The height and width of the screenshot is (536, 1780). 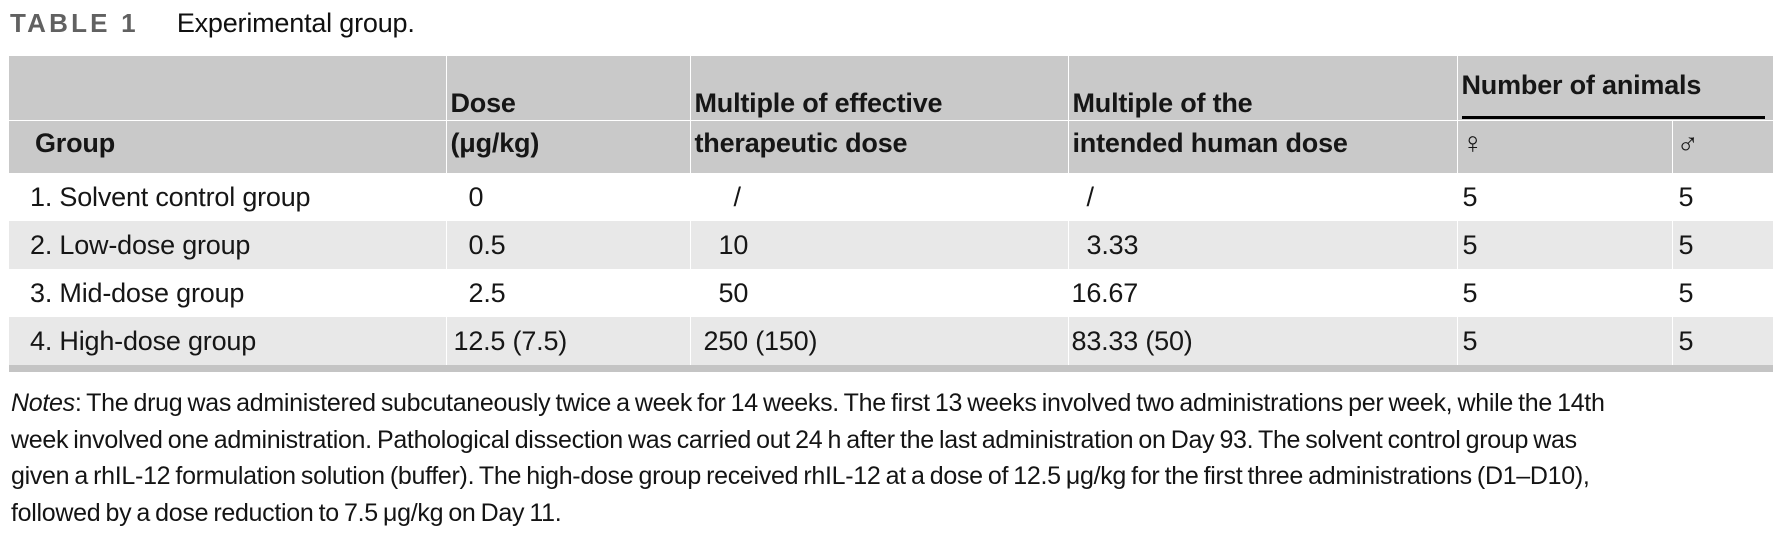 I want to click on header-dose-top: Dose, so click(x=568, y=88).